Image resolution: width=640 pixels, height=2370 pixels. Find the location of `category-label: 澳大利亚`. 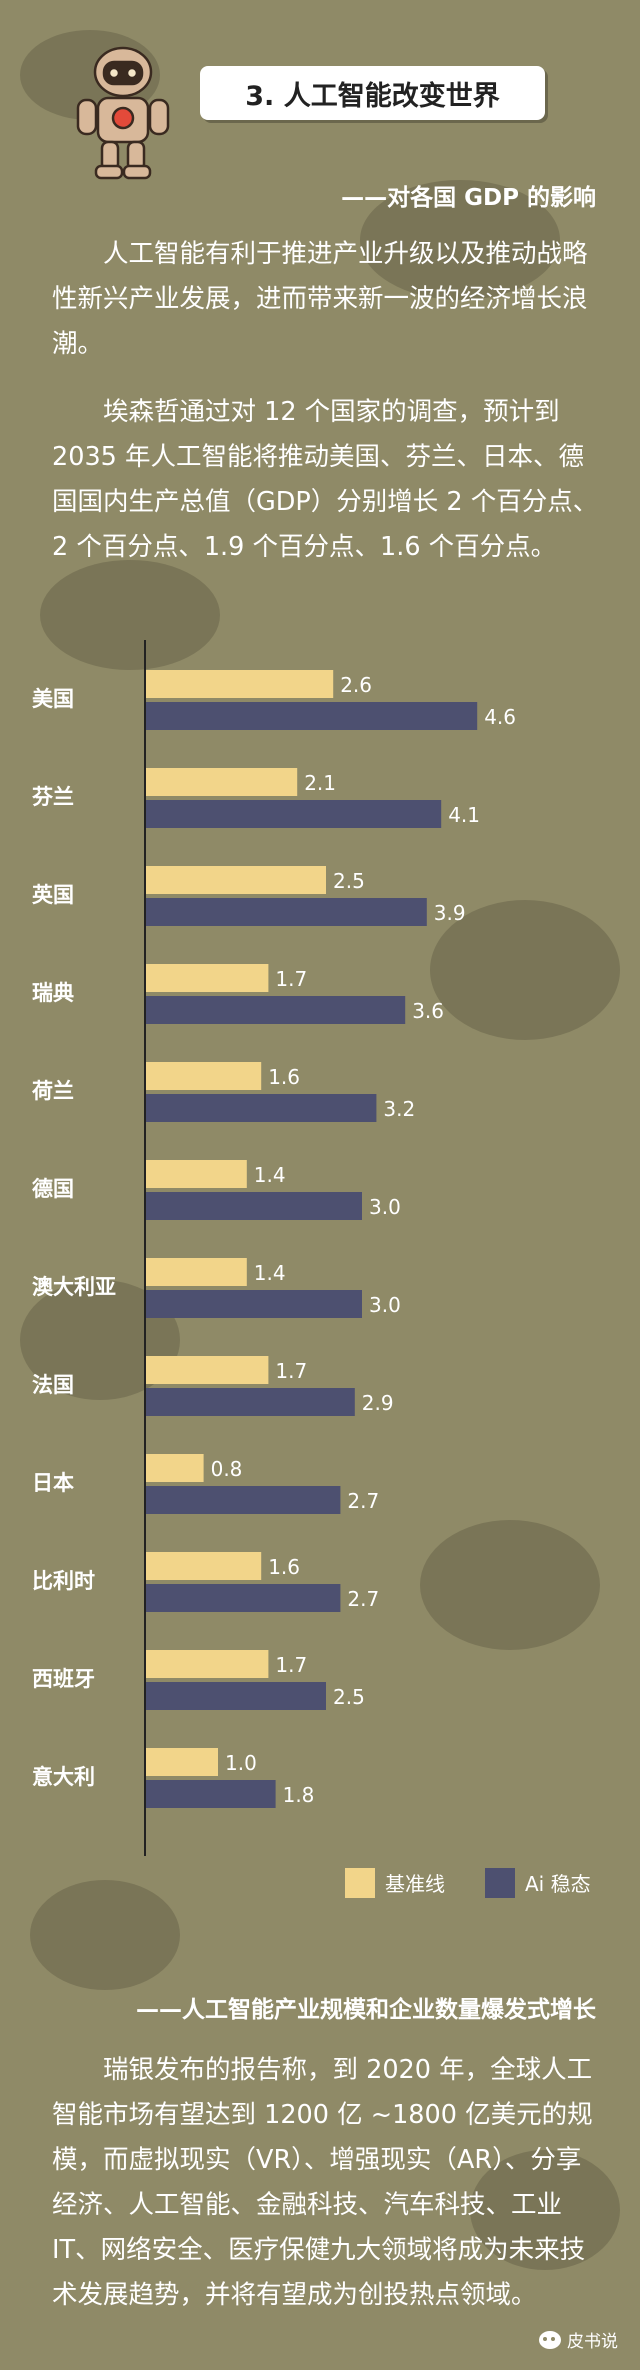

category-label: 澳大利亚 is located at coordinates (74, 1287).